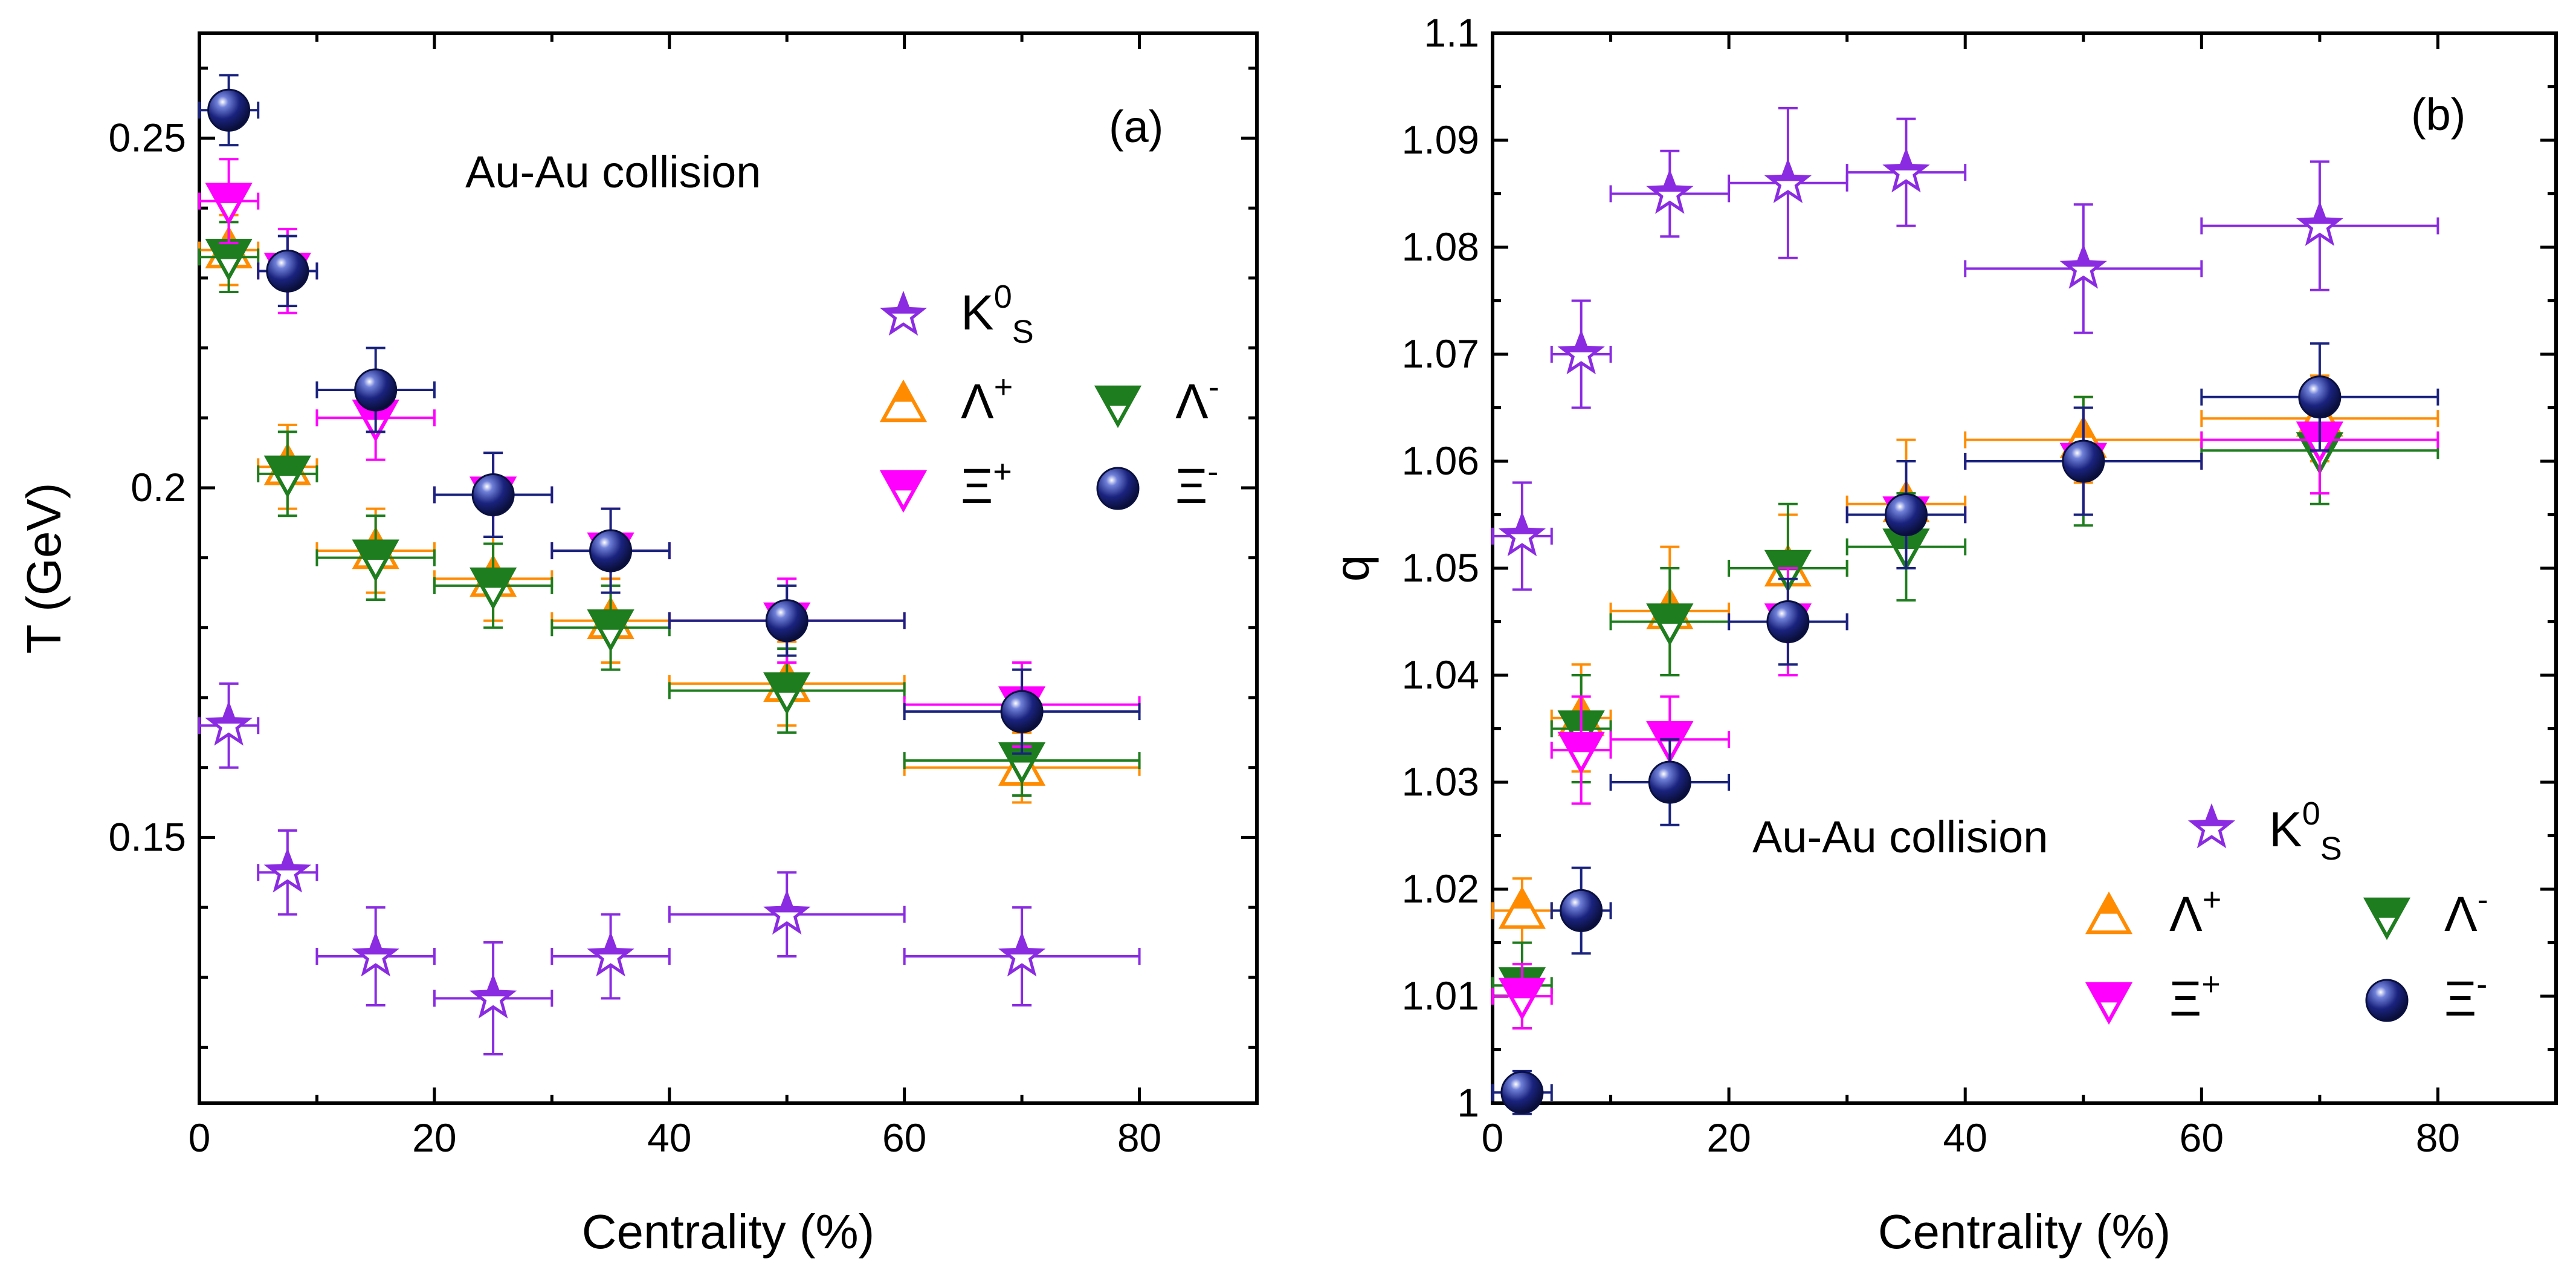  I want to click on legend-b-xi-minus-sup: -, so click(2482, 984).